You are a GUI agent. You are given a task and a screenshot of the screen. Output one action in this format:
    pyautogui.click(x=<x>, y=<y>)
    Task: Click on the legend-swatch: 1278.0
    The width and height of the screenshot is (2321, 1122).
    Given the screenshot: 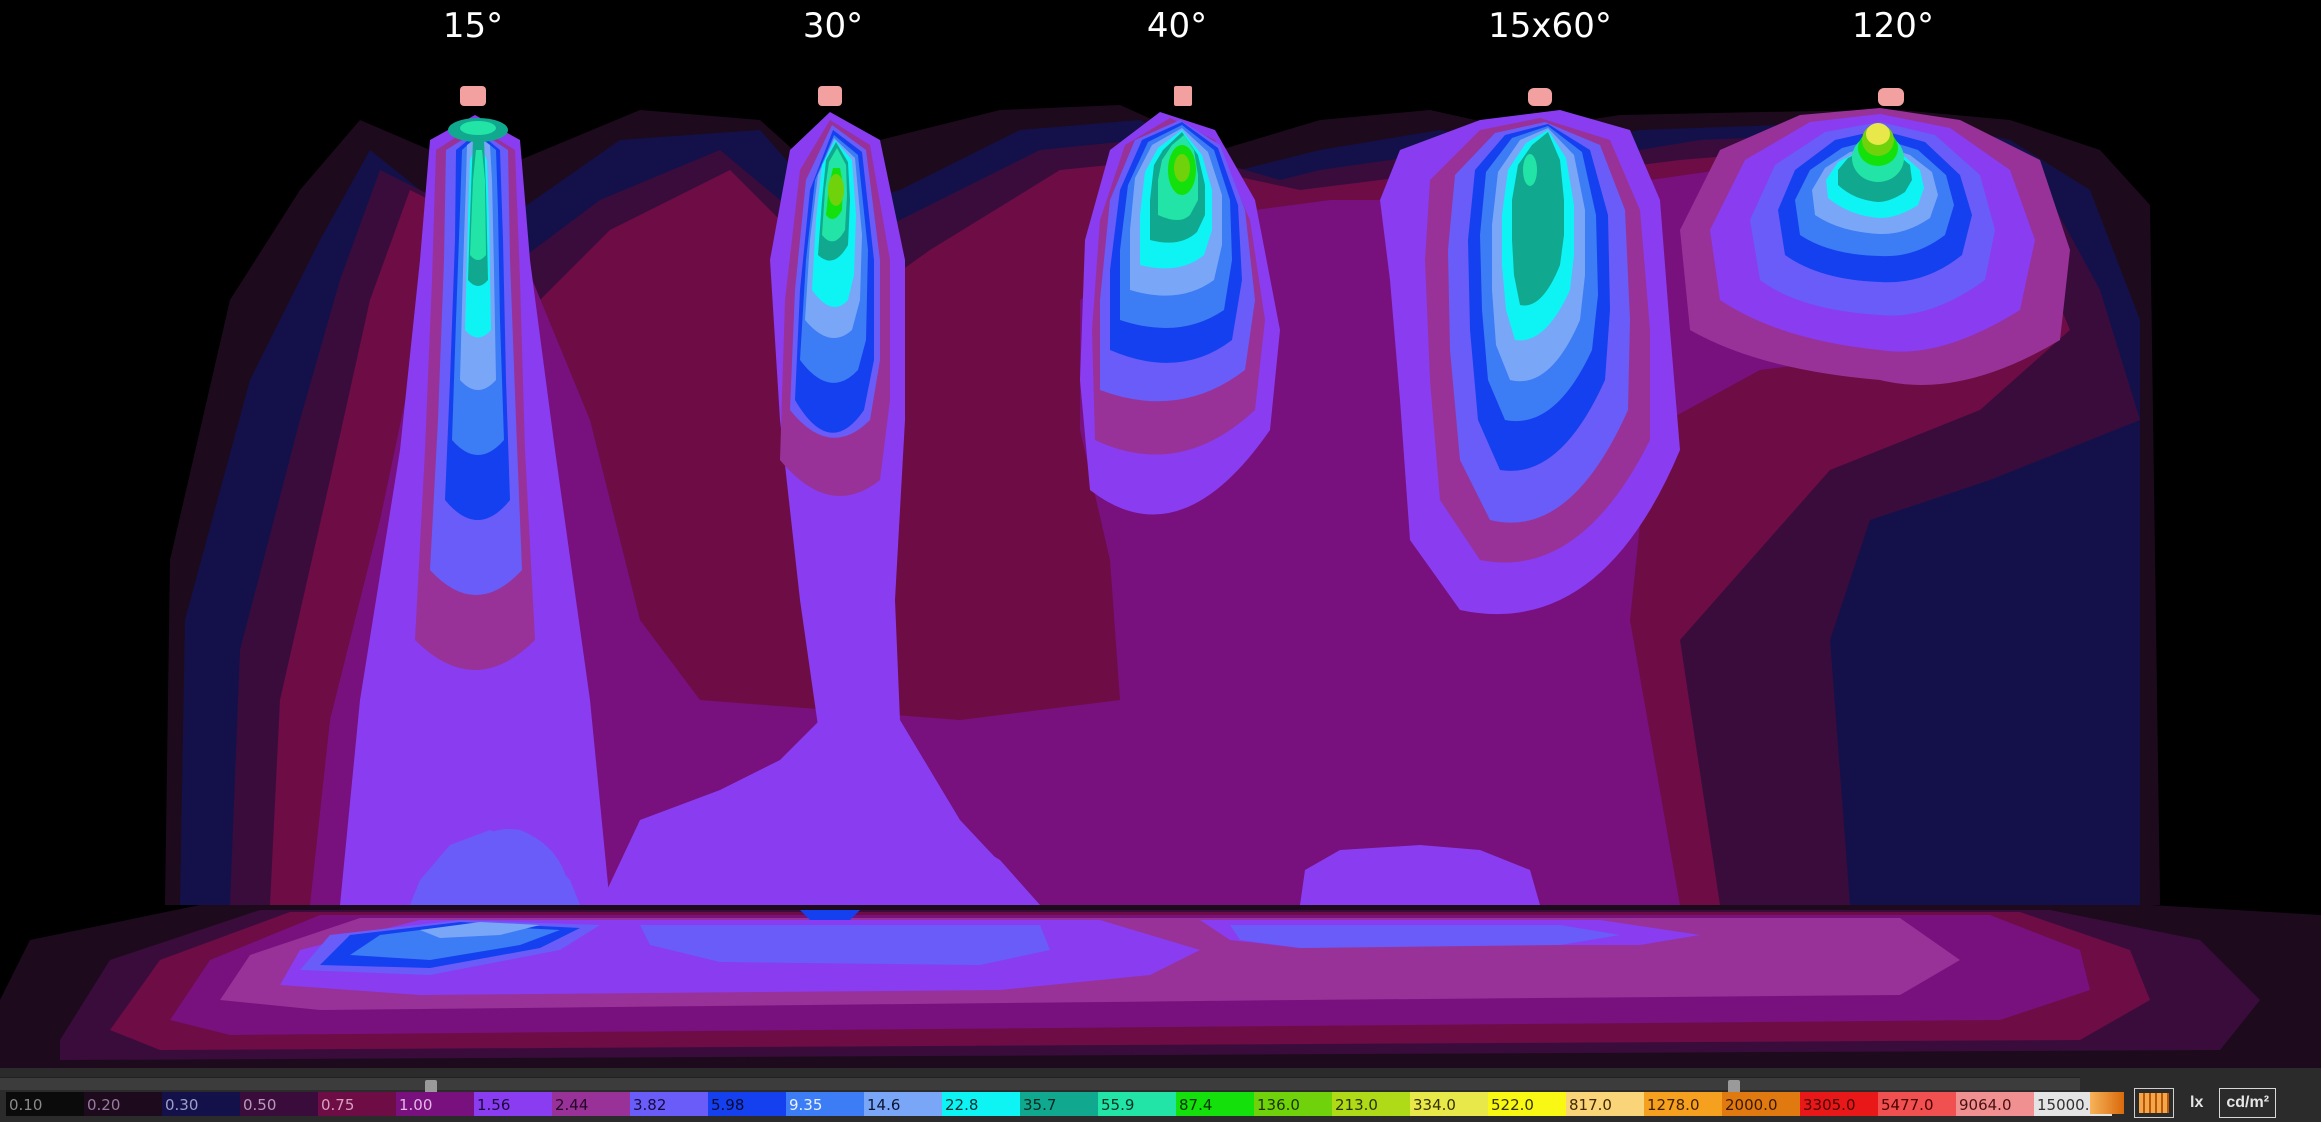 What is the action you would take?
    pyautogui.click(x=1683, y=1104)
    